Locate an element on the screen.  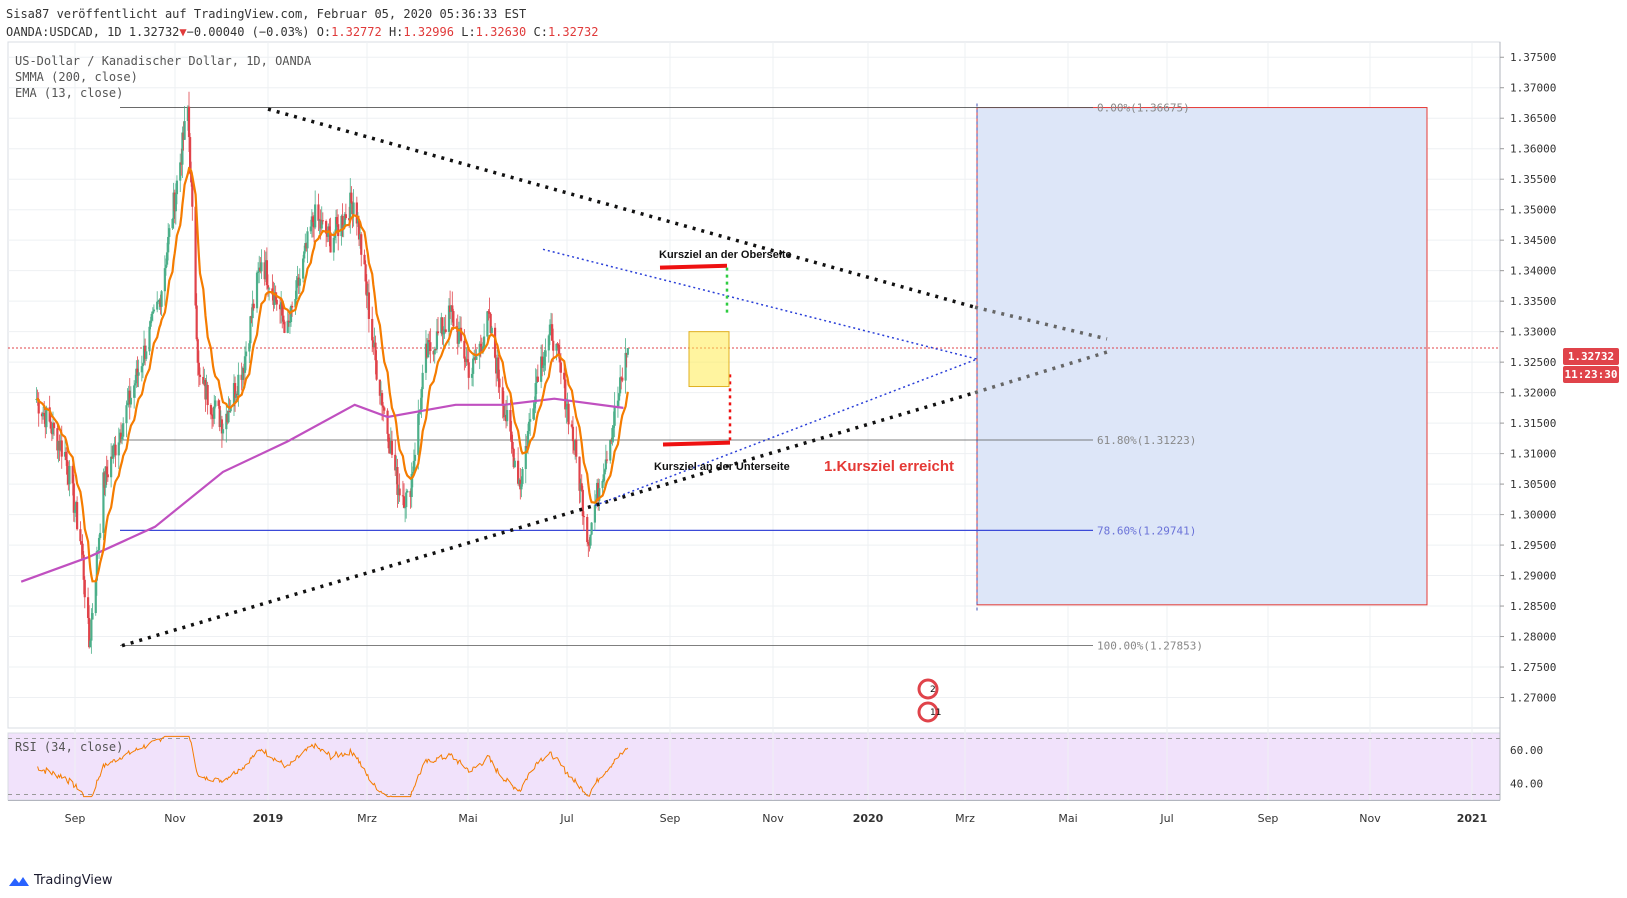
tradingview-logo: TradingView is located at coordinates (60, 880).